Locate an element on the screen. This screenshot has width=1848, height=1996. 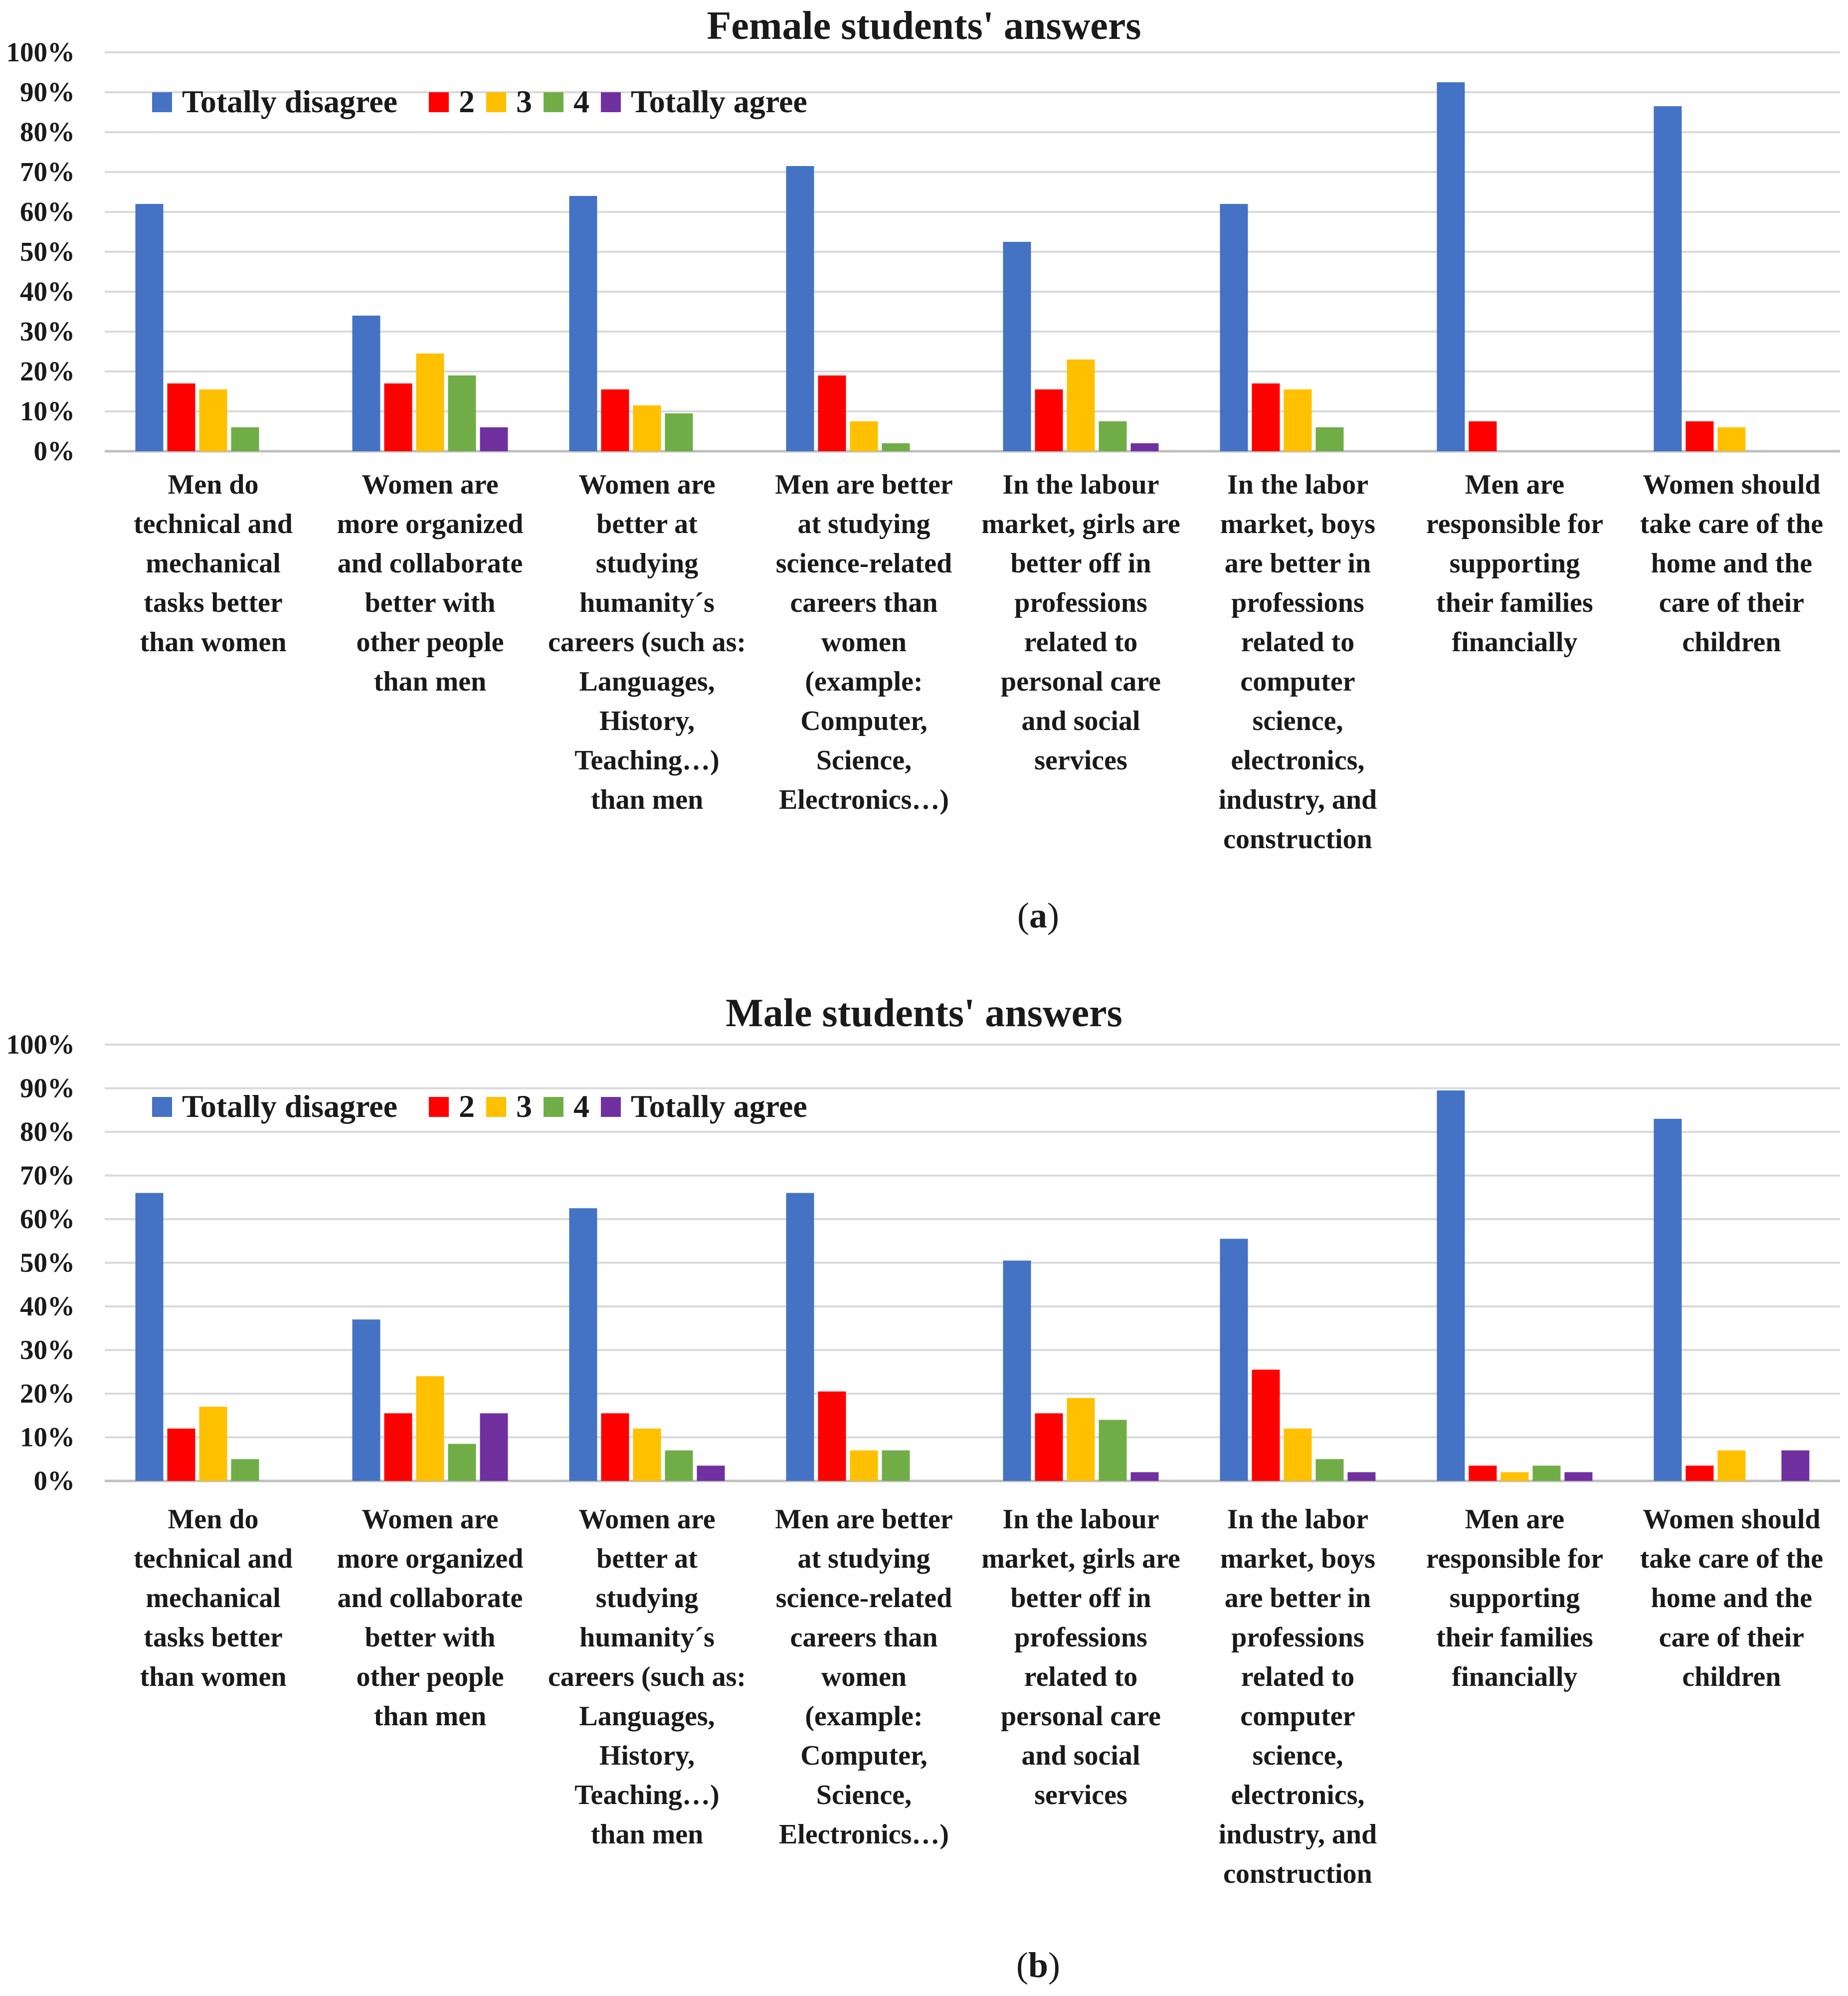
category-label-line: In the labor is located at coordinates (1297, 1519).